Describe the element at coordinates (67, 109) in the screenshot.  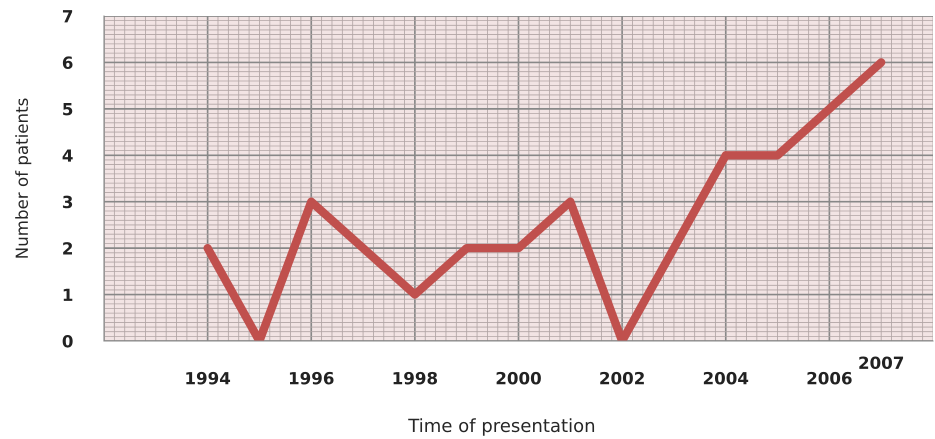
I see `y-tick-label: 5` at that location.